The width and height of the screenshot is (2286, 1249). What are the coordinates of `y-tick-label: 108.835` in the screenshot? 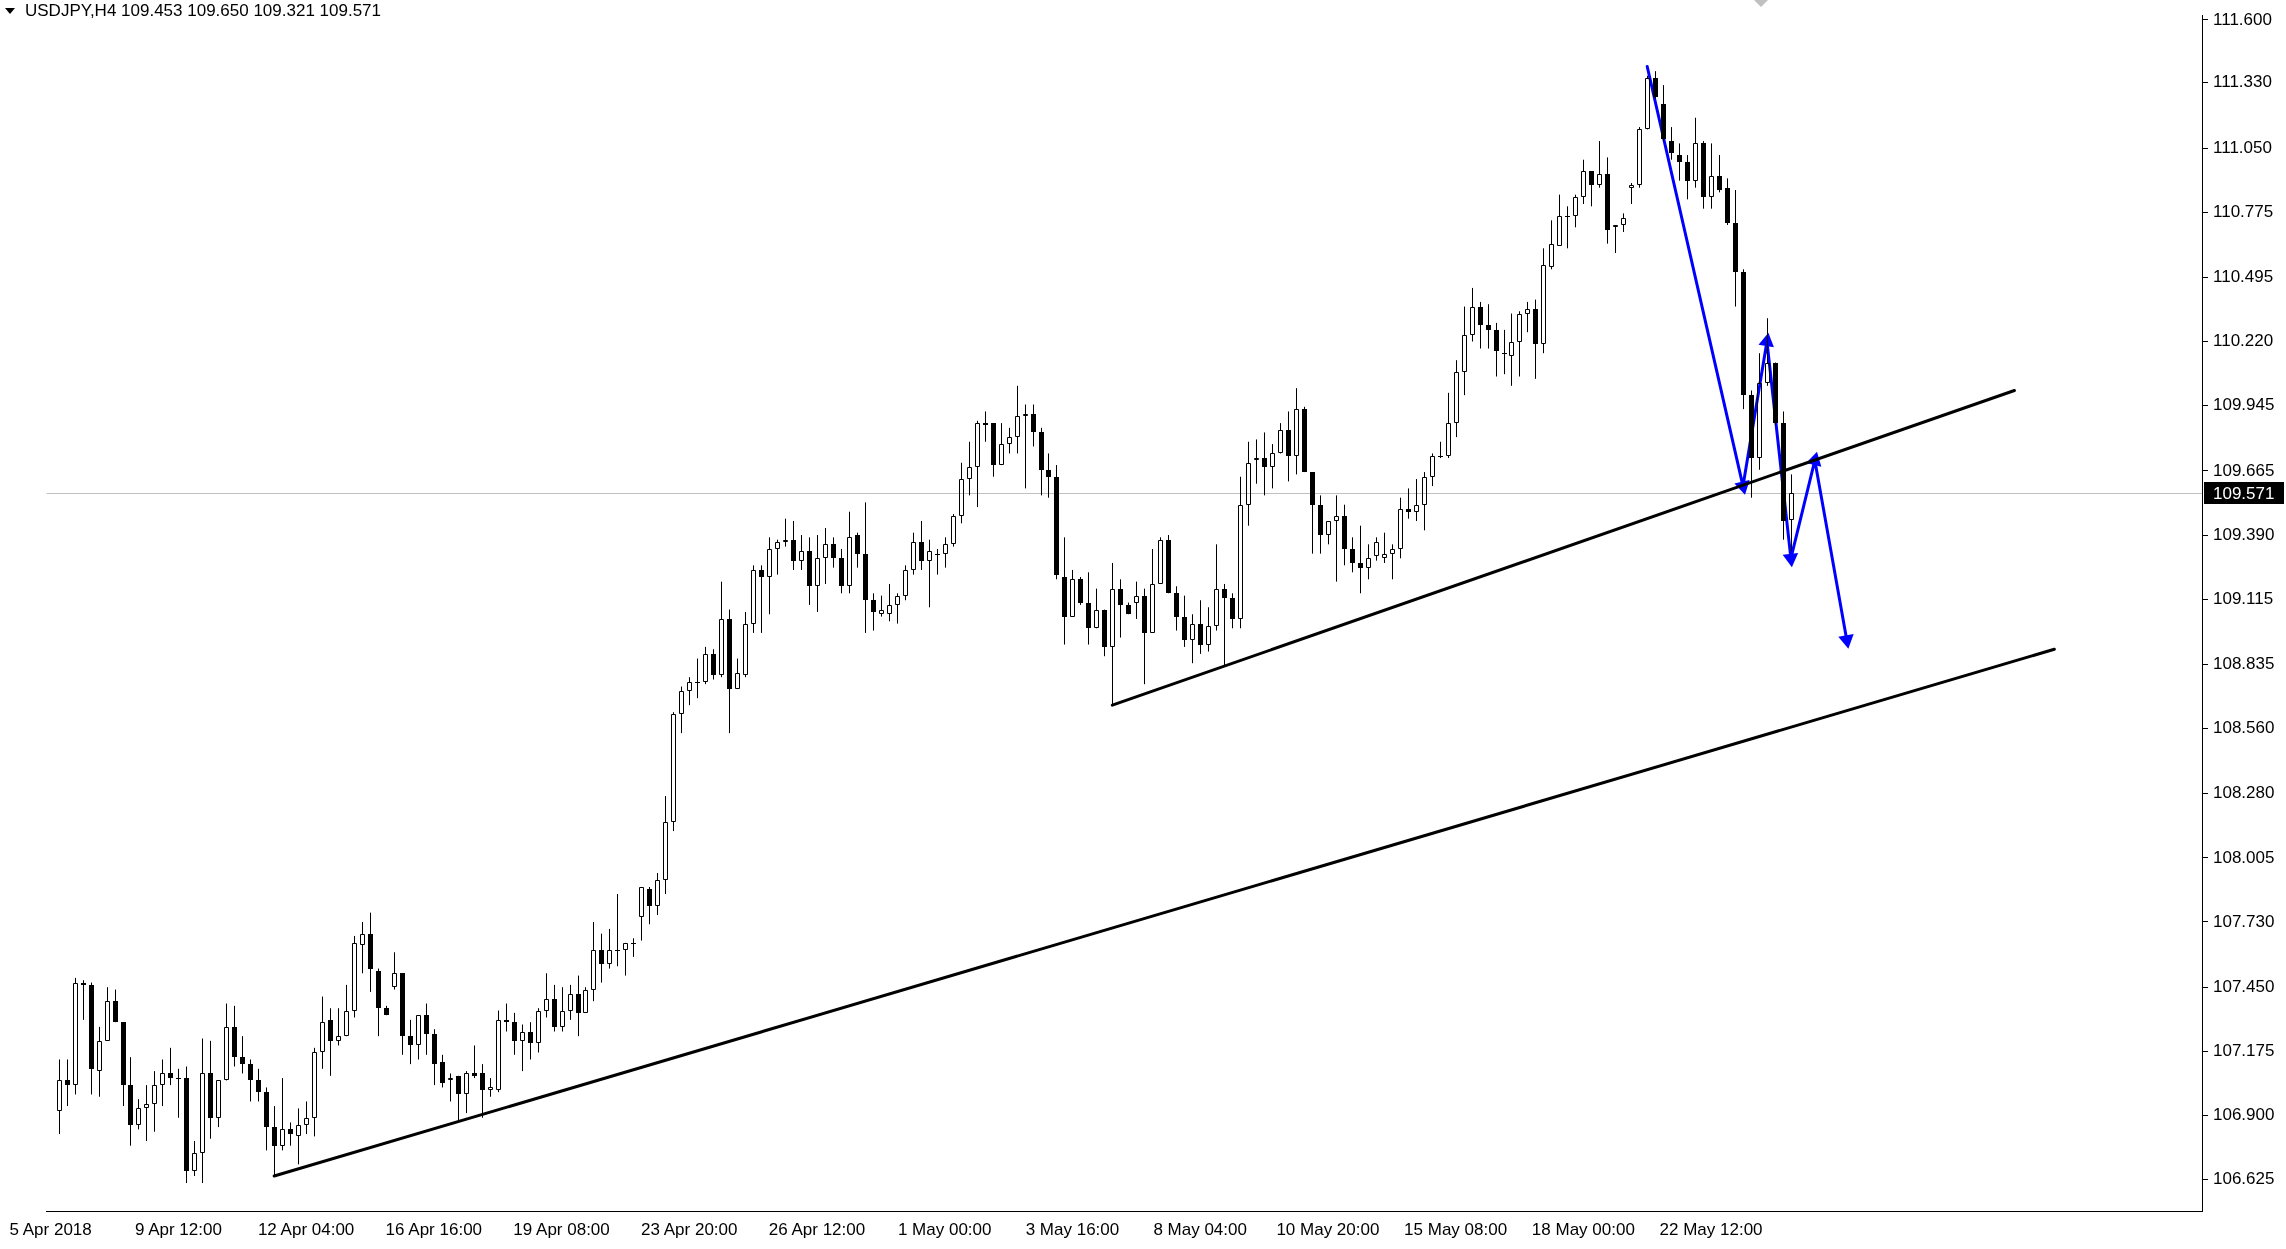 It's located at (2244, 664).